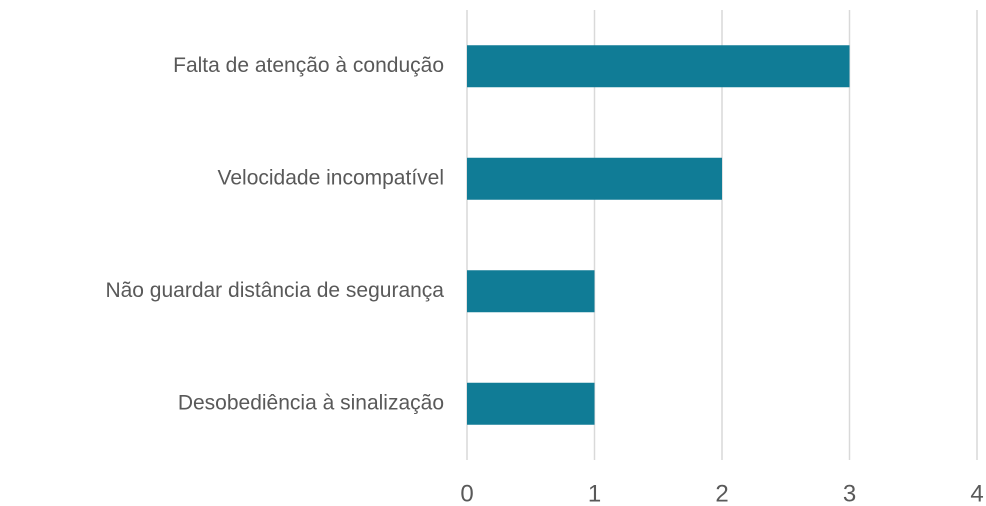 The width and height of the screenshot is (986, 506). I want to click on y-tick-label: Não guardar distância de segurança, so click(274, 290).